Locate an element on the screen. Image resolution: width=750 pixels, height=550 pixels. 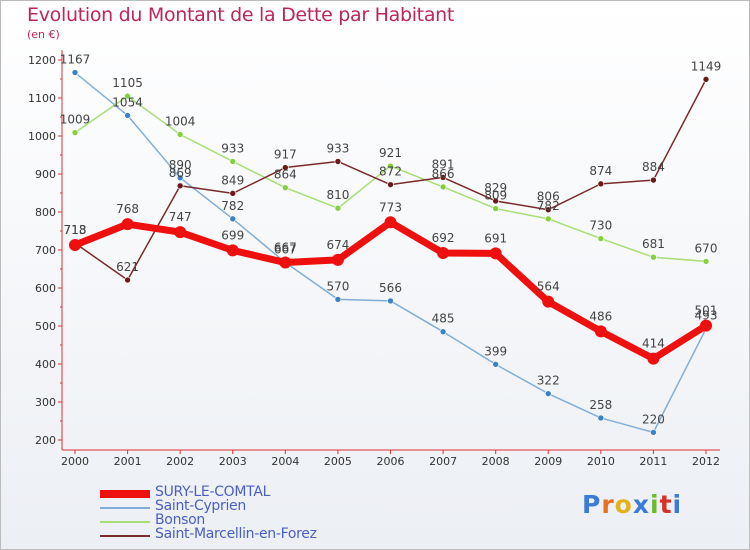
legend-label: Bonson is located at coordinates (180, 520).